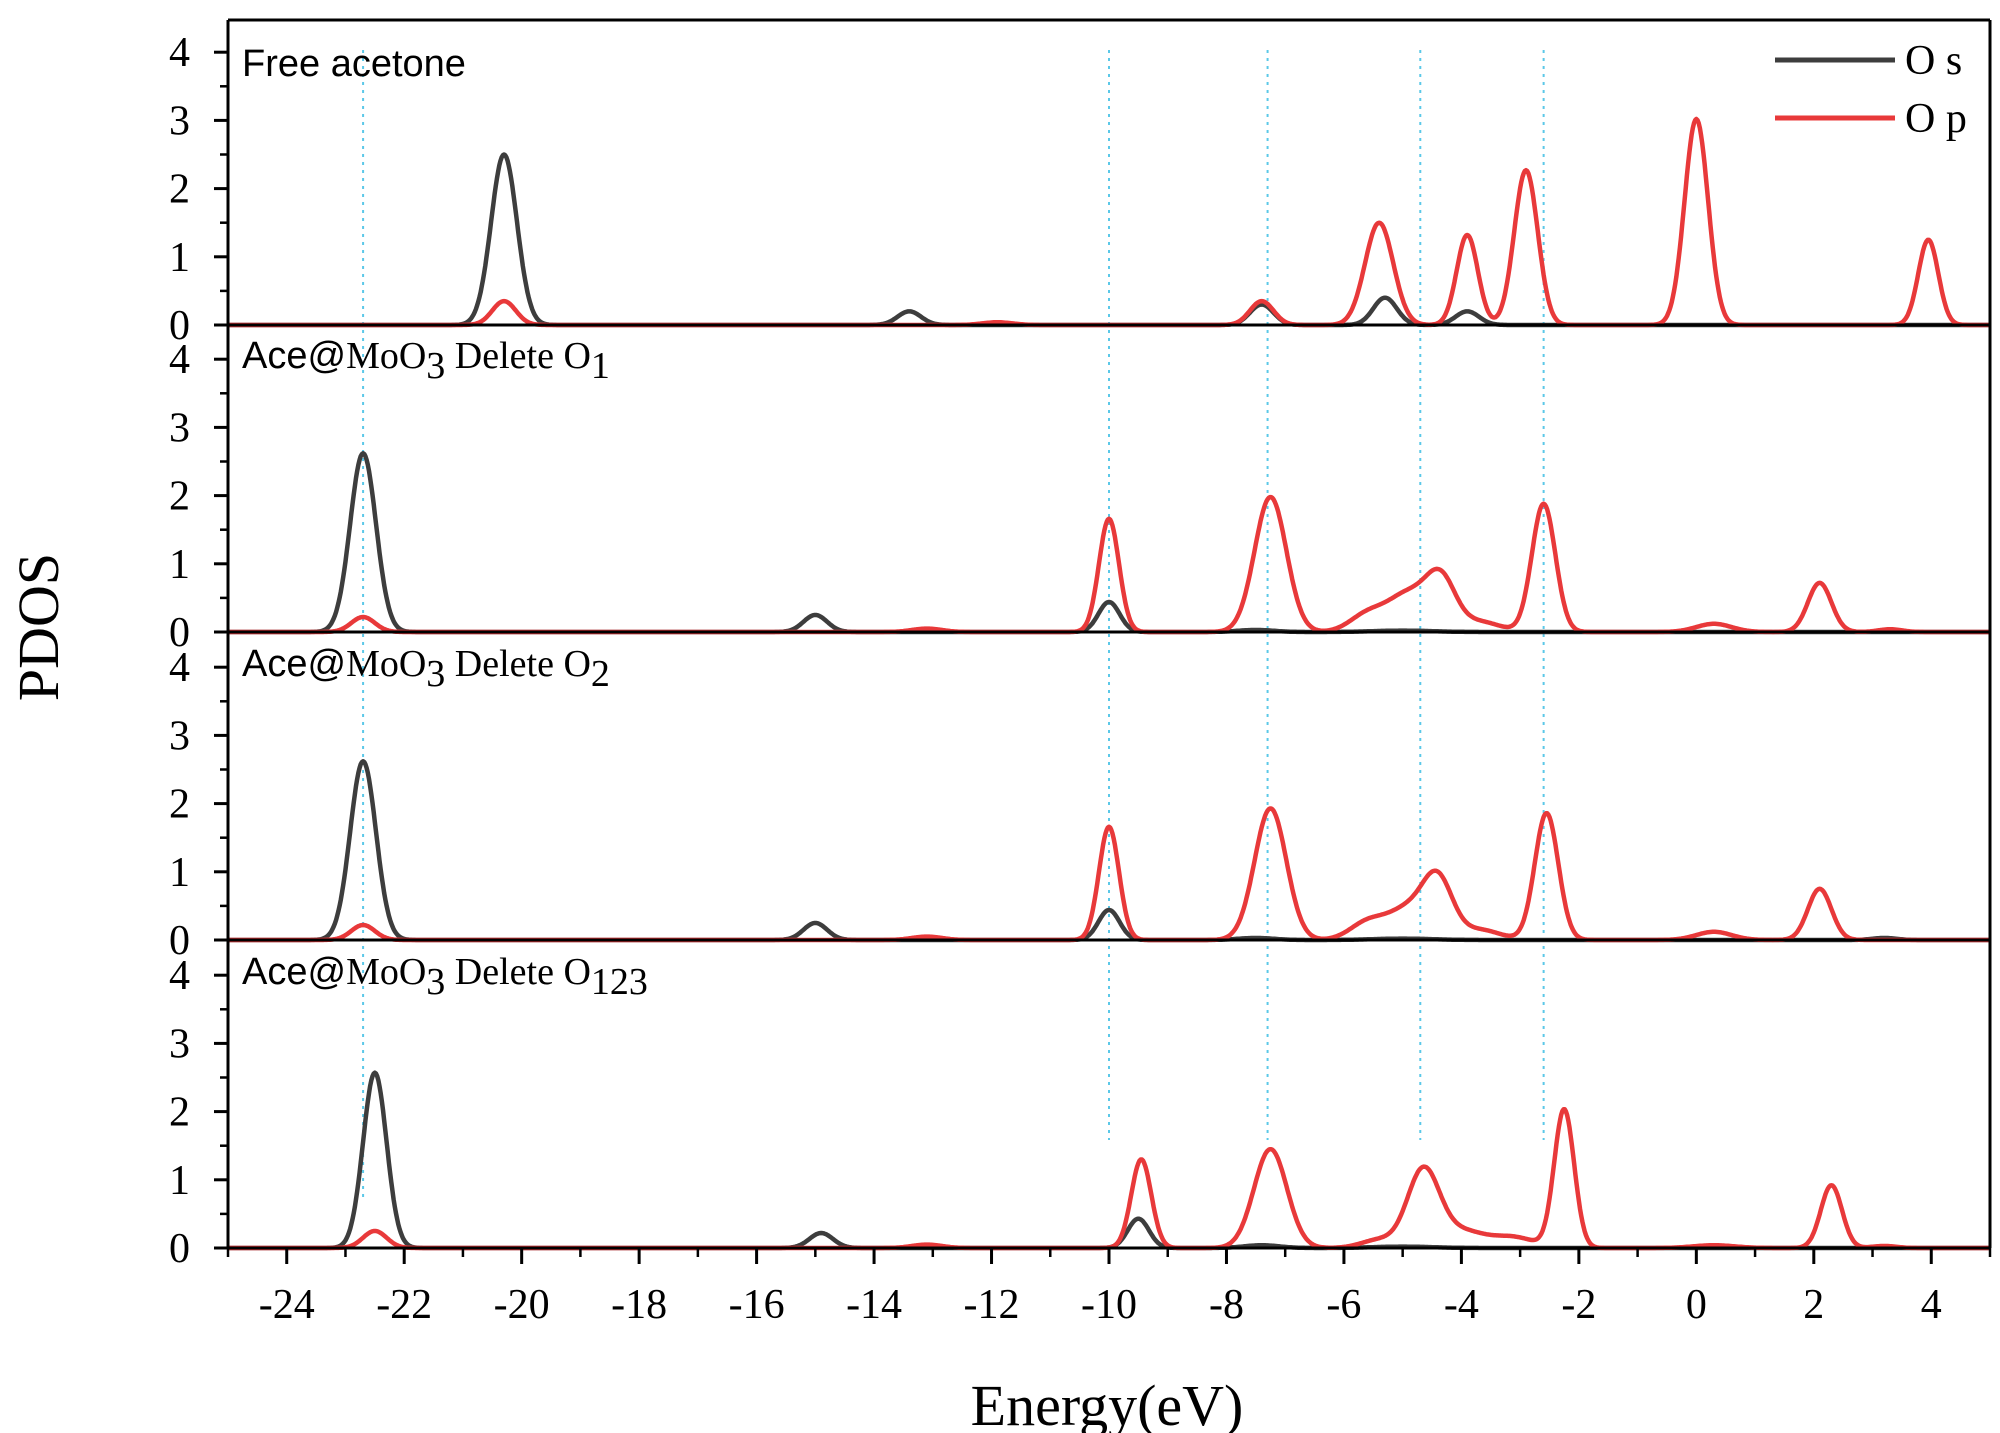 This screenshot has height=1433, width=2000. What do you see at coordinates (1933, 61) in the screenshot?
I see `legend-label-1: O s` at bounding box center [1933, 61].